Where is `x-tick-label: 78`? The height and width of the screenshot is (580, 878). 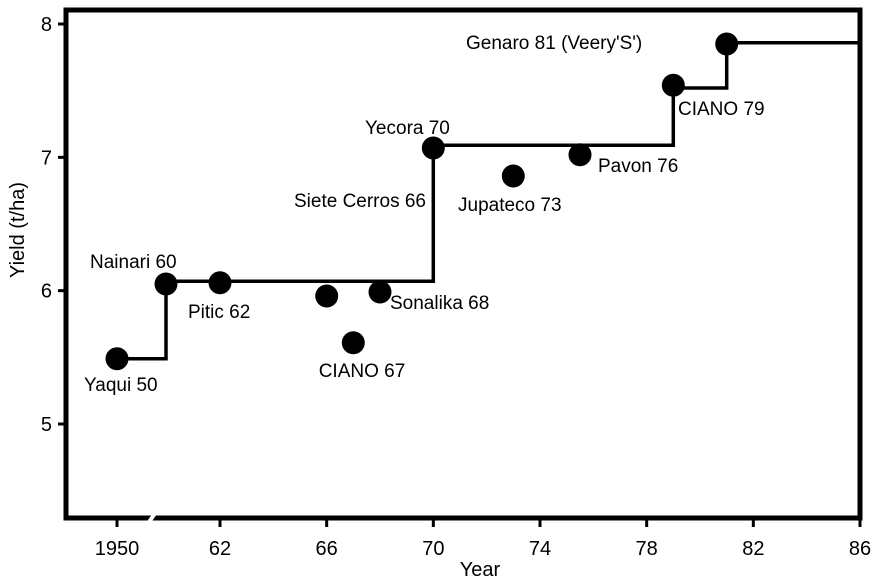 x-tick-label: 78 is located at coordinates (647, 549).